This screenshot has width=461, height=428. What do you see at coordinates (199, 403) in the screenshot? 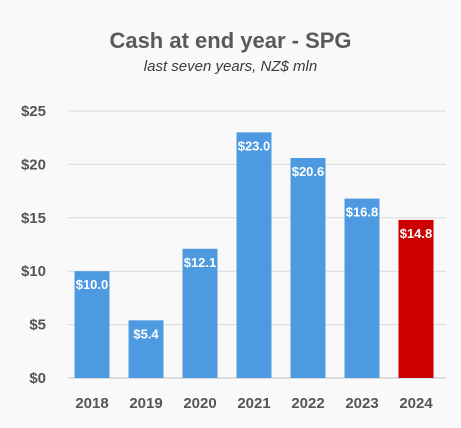
I see `x-tick-label: 2020` at bounding box center [199, 403].